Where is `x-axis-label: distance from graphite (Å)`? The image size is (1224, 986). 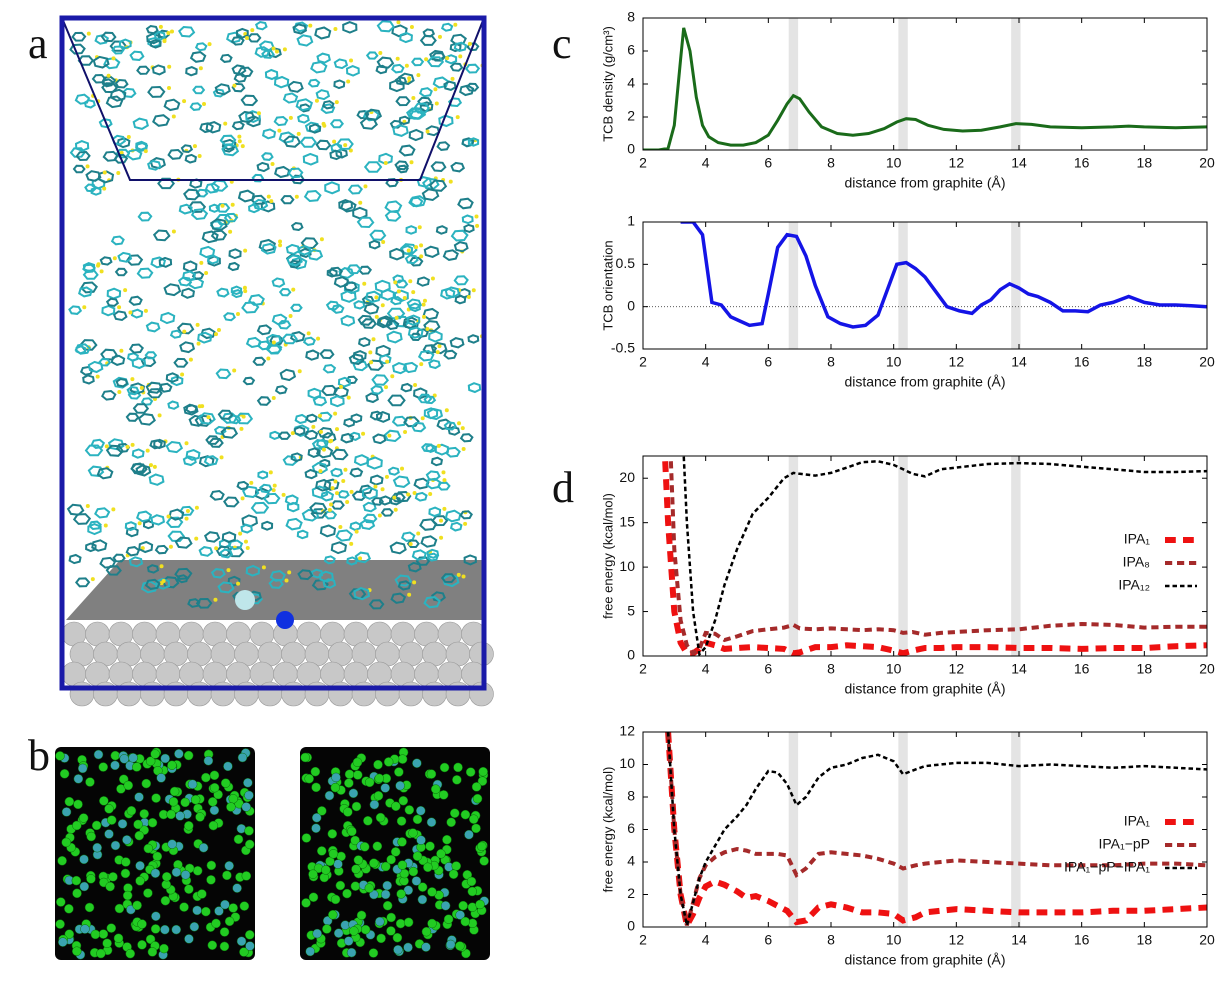 x-axis-label: distance from graphite (Å) is located at coordinates (924, 689).